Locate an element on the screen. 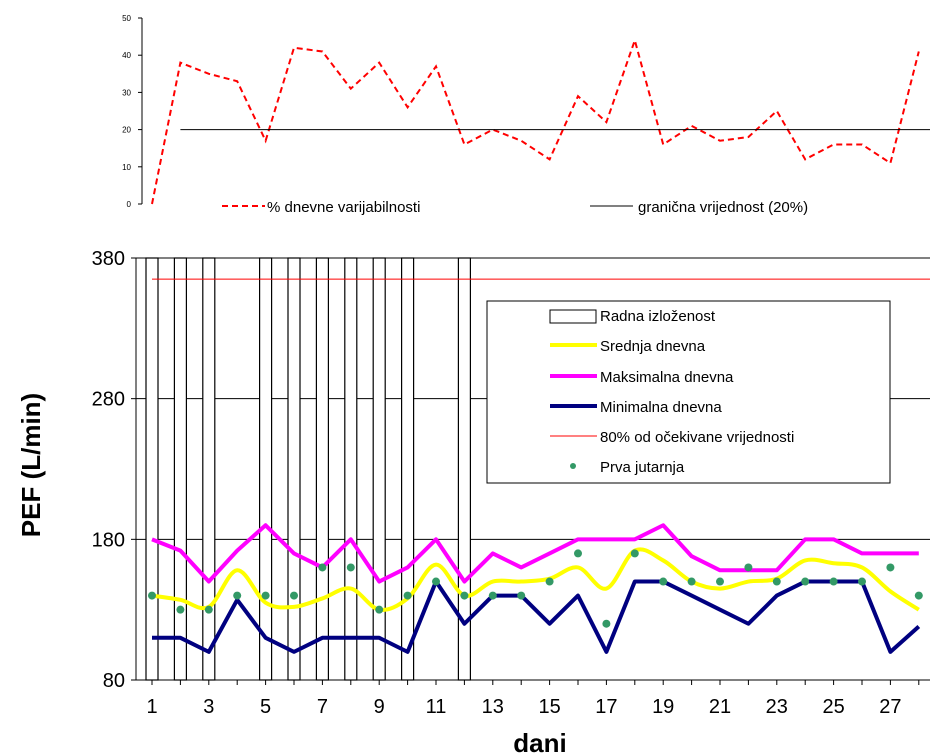  bottom-x-tick-label: 23 is located at coordinates (777, 707).